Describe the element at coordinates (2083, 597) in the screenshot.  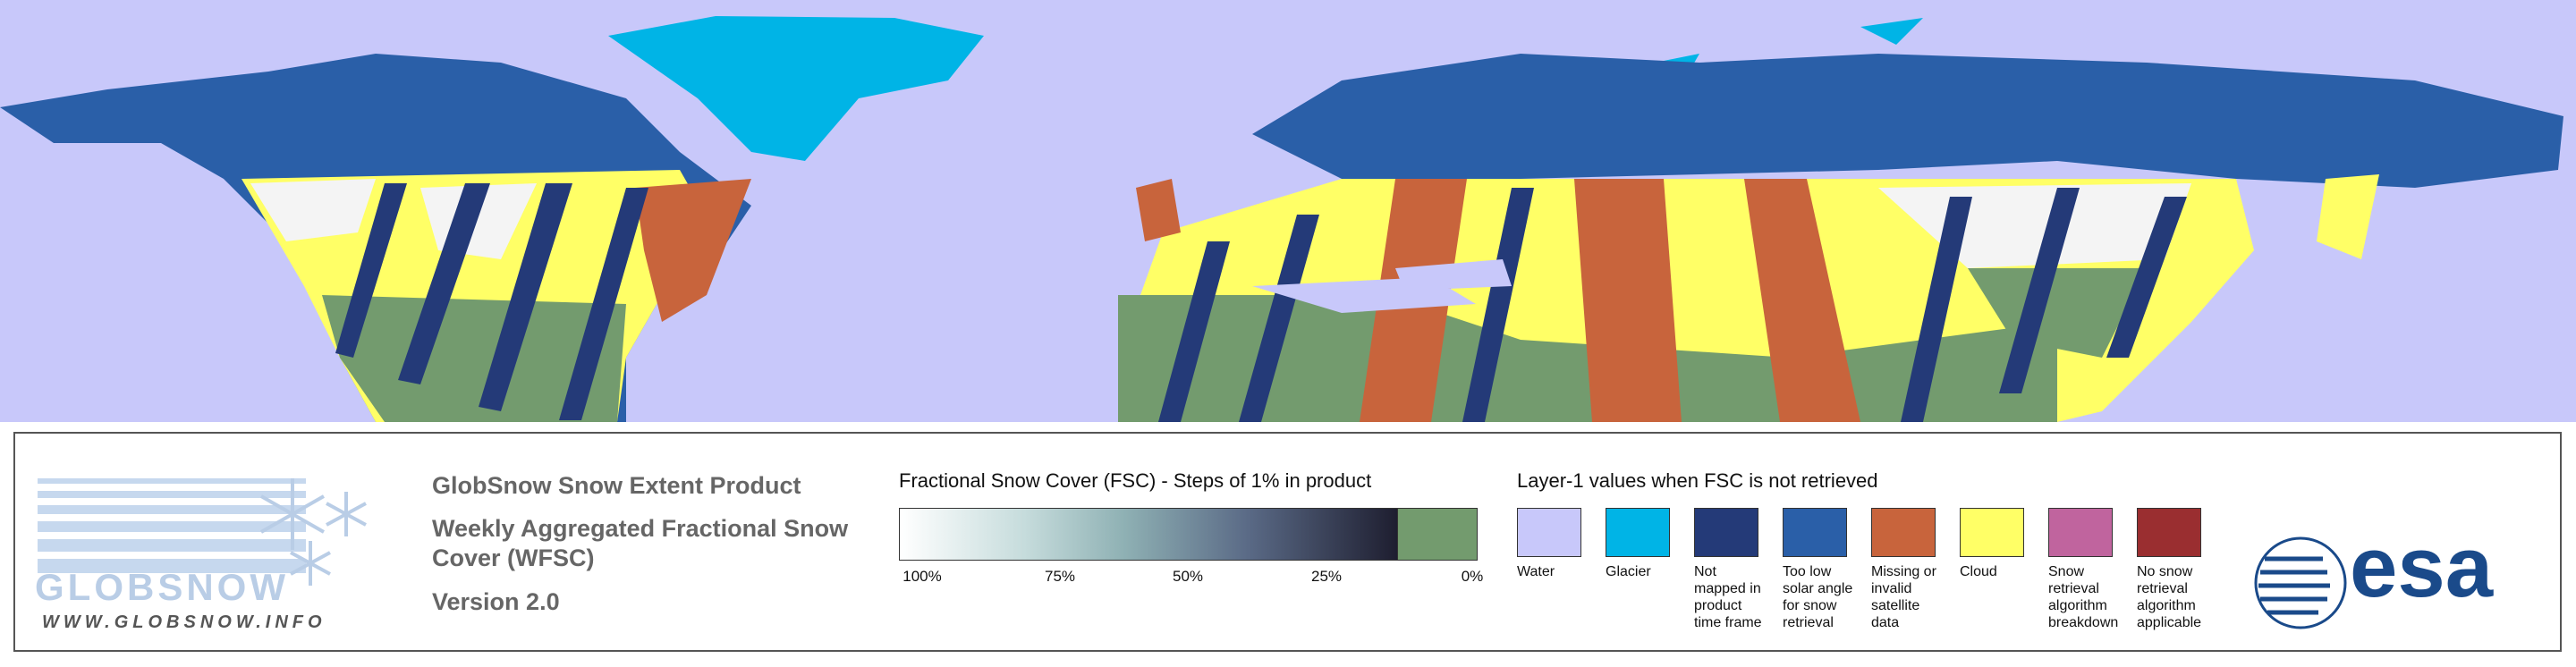
I see `class-label: Snow retrieval algorithm breakdown` at that location.